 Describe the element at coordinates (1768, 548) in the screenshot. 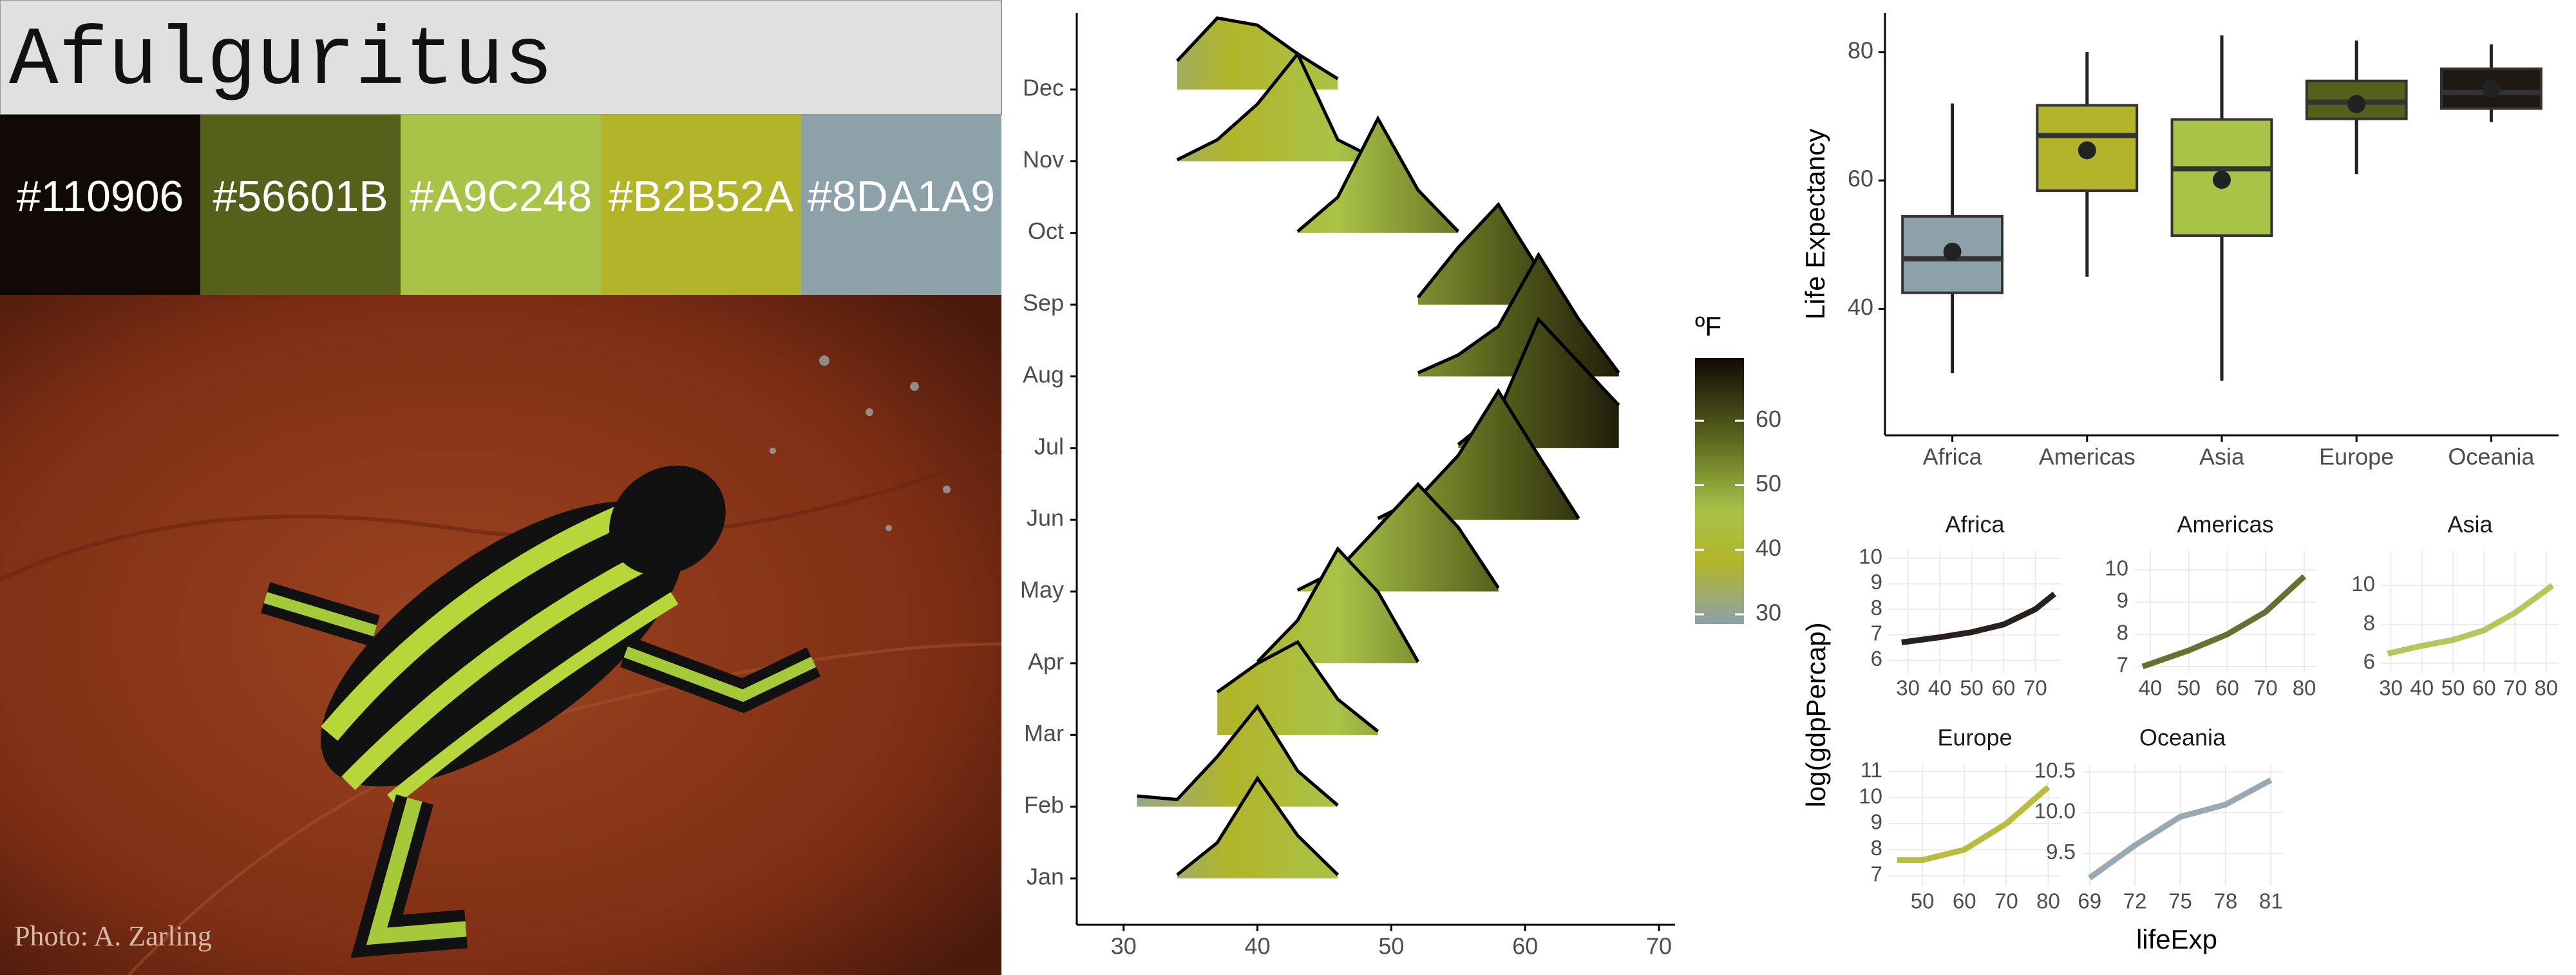

I see `colorbar-label: 40` at that location.